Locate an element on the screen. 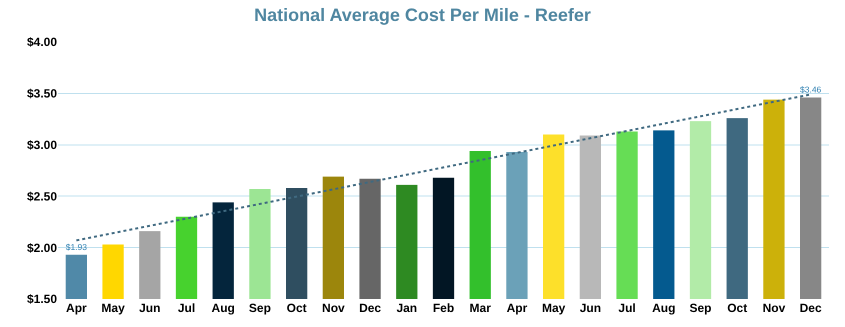  x-tick-label: Mar is located at coordinates (481, 308).